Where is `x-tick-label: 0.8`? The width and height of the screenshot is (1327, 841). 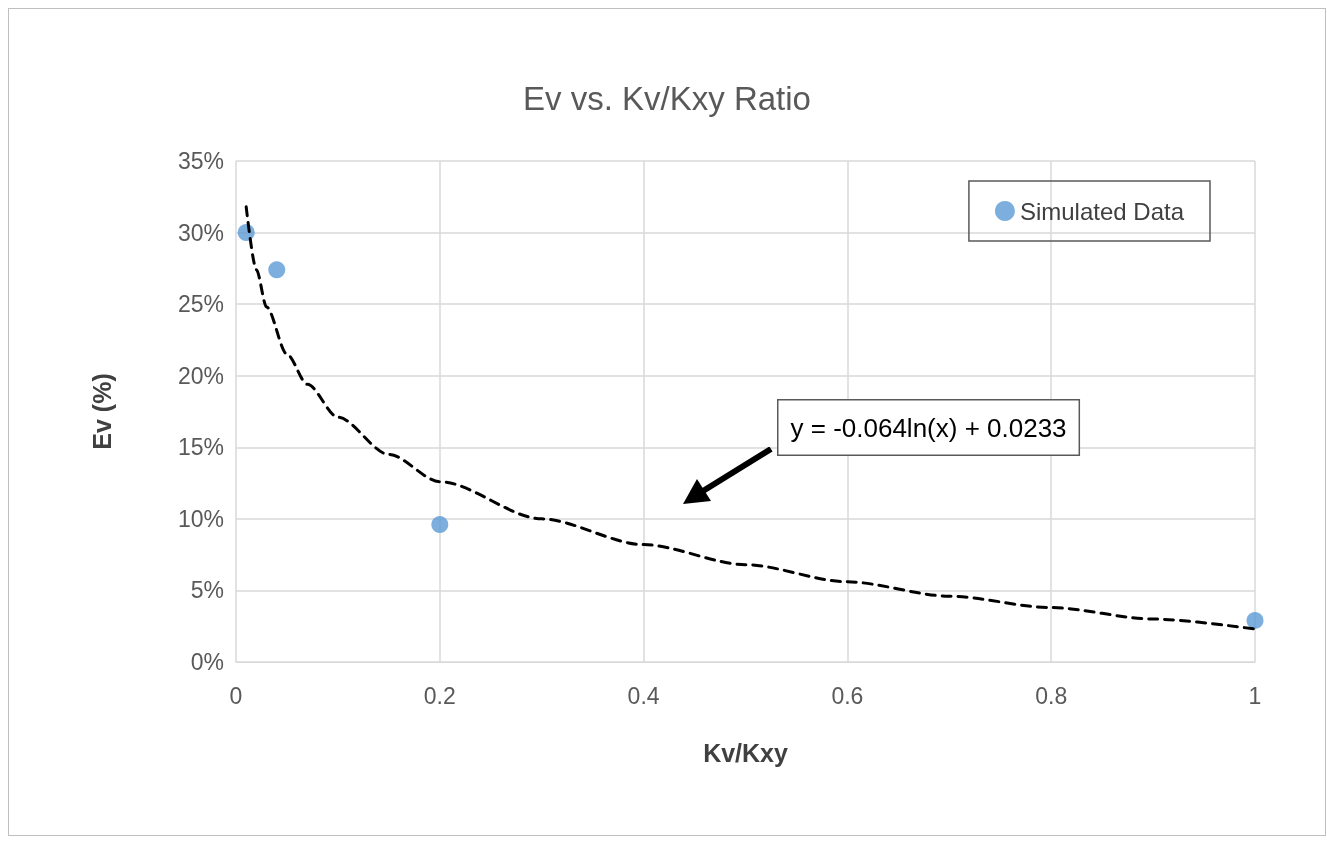
x-tick-label: 0.8 is located at coordinates (1051, 695).